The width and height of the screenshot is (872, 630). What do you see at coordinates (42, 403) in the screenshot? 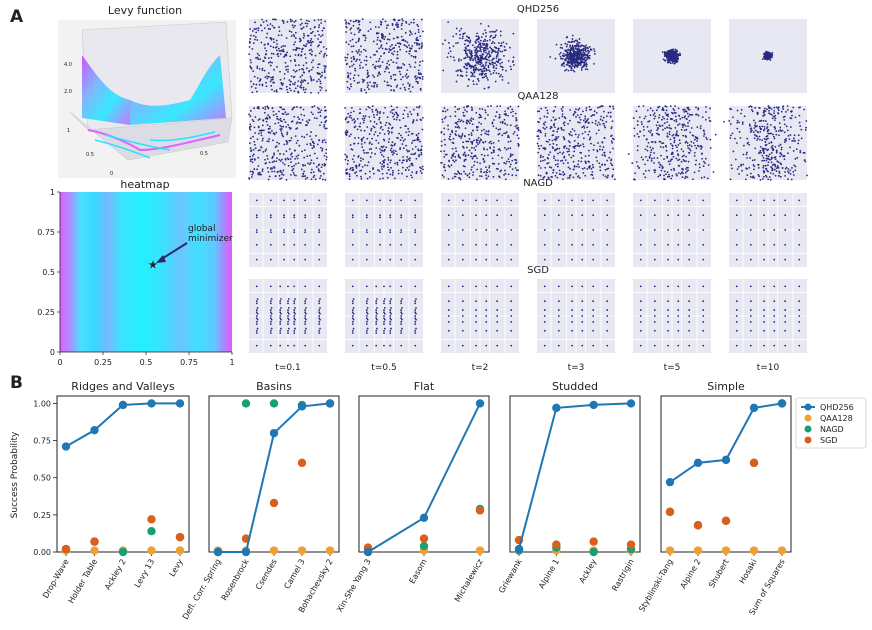
I see `y-tick-label: 1.00` at bounding box center [42, 403].